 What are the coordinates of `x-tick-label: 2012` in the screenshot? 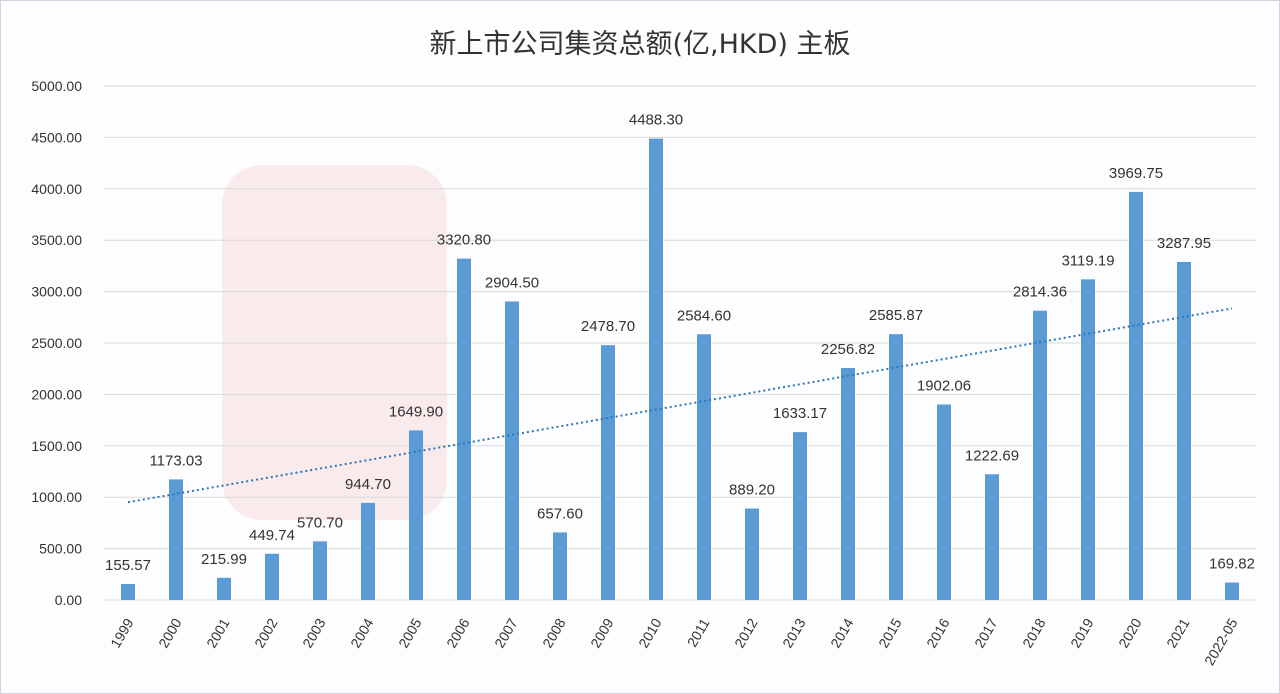 It's located at (746, 632).